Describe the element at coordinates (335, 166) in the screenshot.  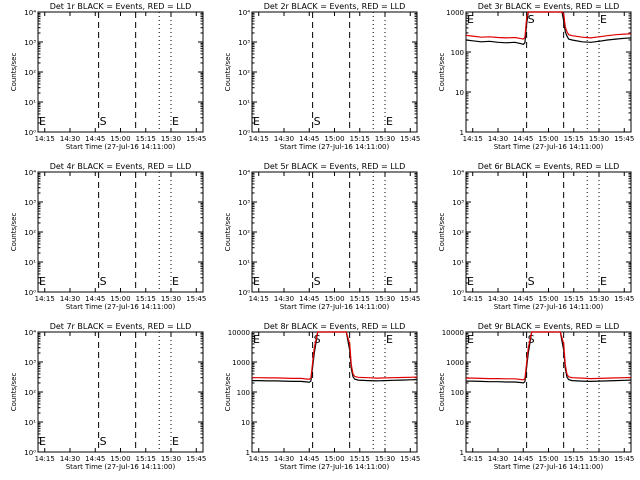
I see `panel-title: Det 5r BLACK = Events, RED = LLD` at that location.